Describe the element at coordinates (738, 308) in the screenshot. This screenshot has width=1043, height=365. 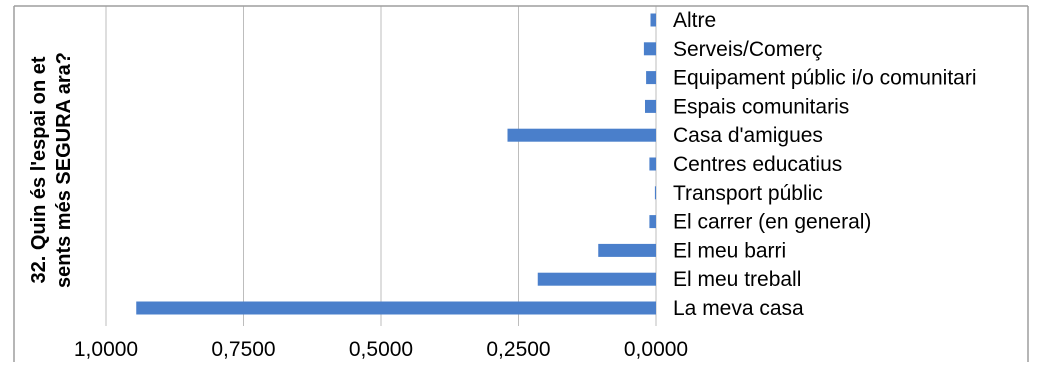
I see `category-label-10: La meva casa` at that location.